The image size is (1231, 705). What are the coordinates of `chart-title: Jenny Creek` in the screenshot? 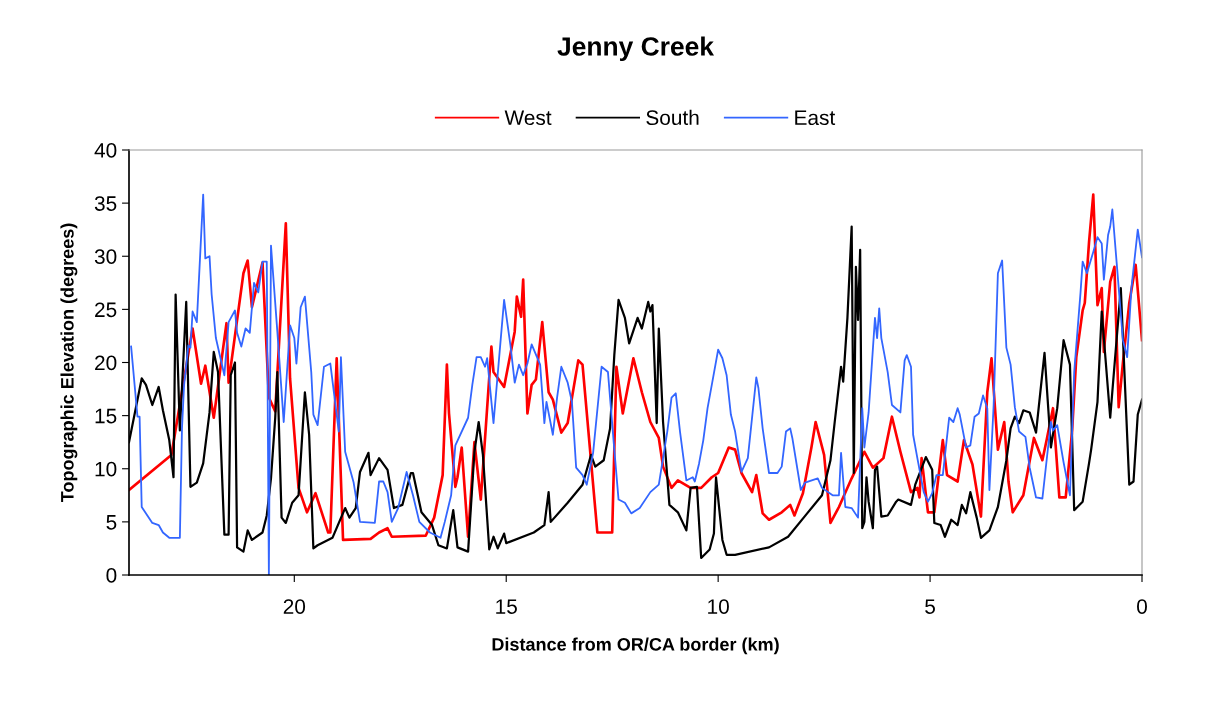 It's located at (636, 49).